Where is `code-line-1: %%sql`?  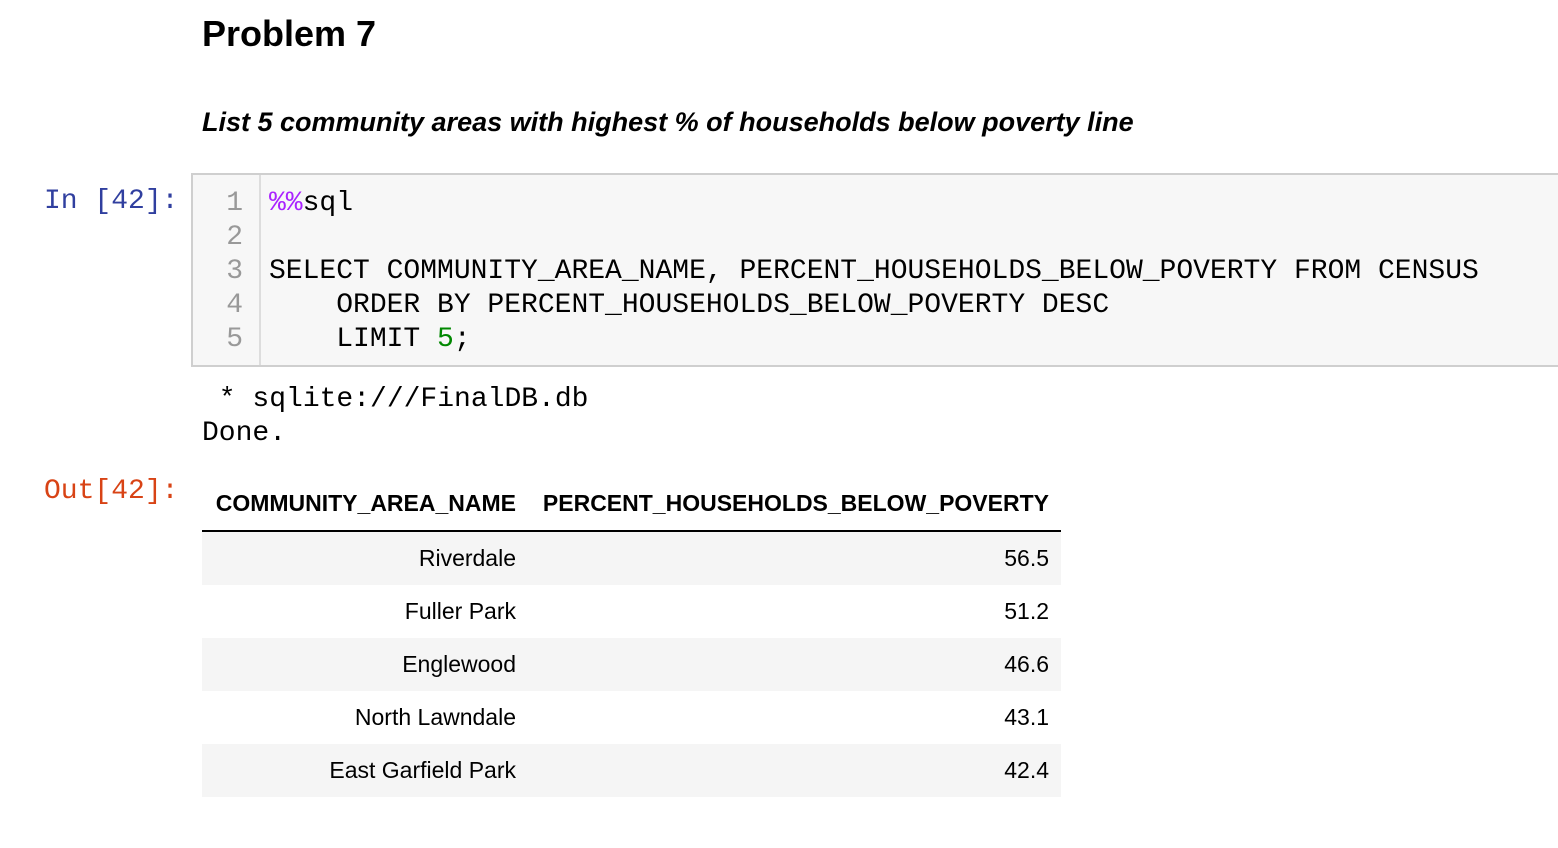 code-line-1: %%sql is located at coordinates (311, 204).